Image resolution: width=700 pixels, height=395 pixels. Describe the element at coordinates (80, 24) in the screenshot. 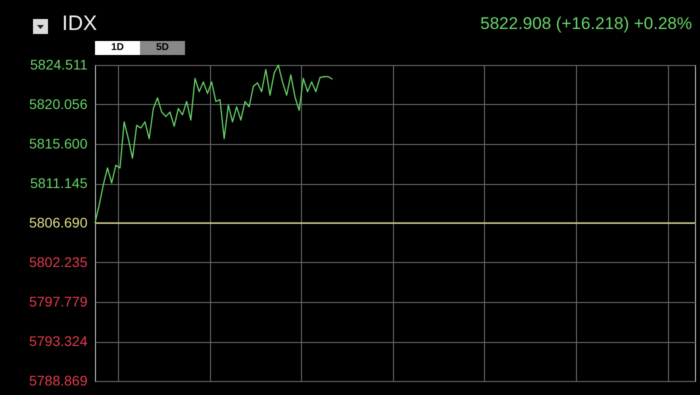

I see `chart-title: IDX` at that location.